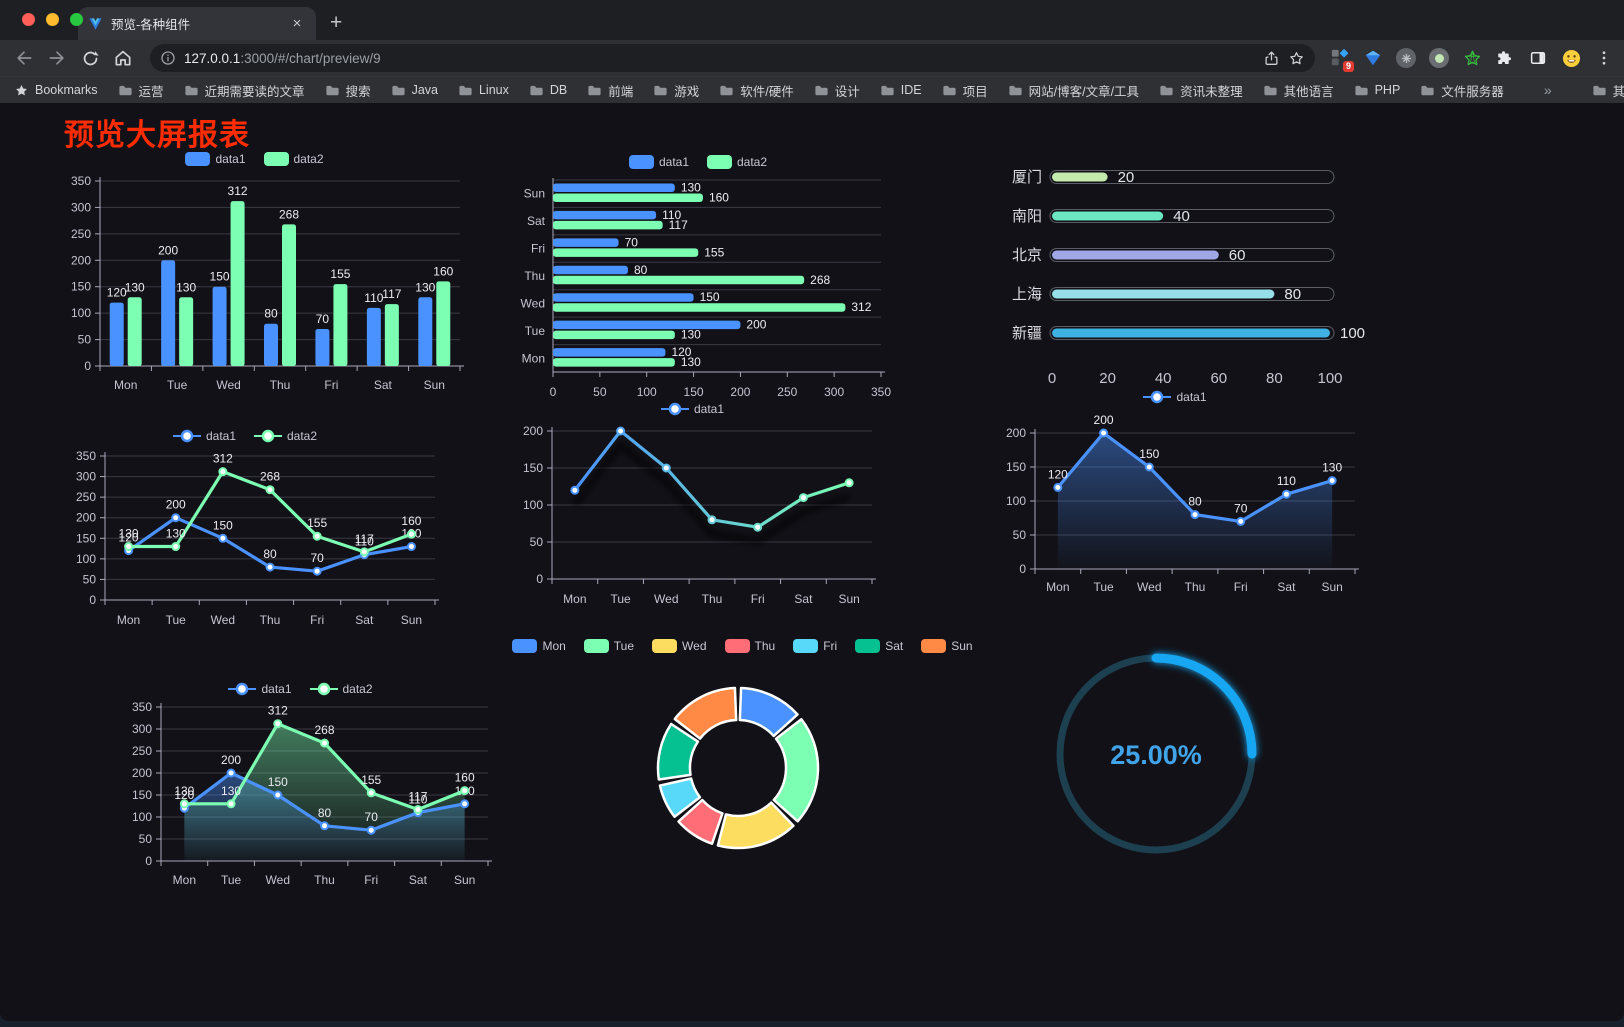  Describe the element at coordinates (687, 91) in the screenshot. I see `bookmark-item-label: 游戏` at that location.